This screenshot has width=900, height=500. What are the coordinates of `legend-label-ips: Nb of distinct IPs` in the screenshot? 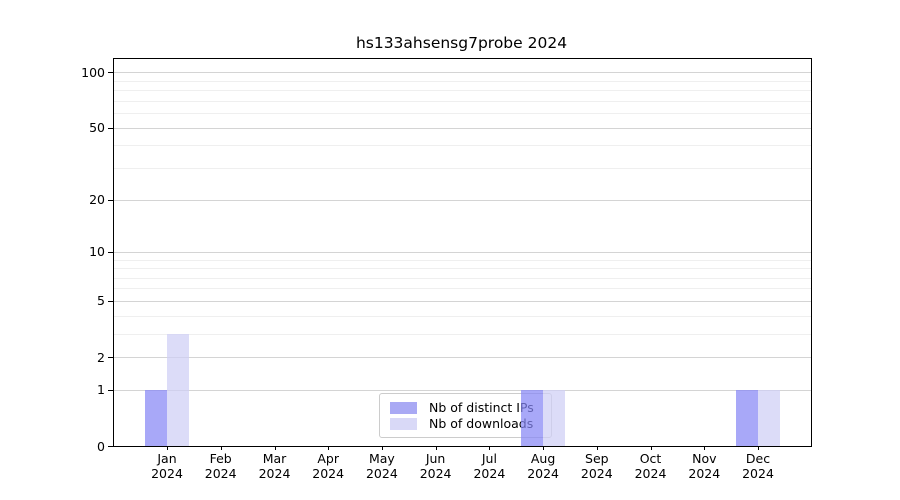 It's located at (481, 407).